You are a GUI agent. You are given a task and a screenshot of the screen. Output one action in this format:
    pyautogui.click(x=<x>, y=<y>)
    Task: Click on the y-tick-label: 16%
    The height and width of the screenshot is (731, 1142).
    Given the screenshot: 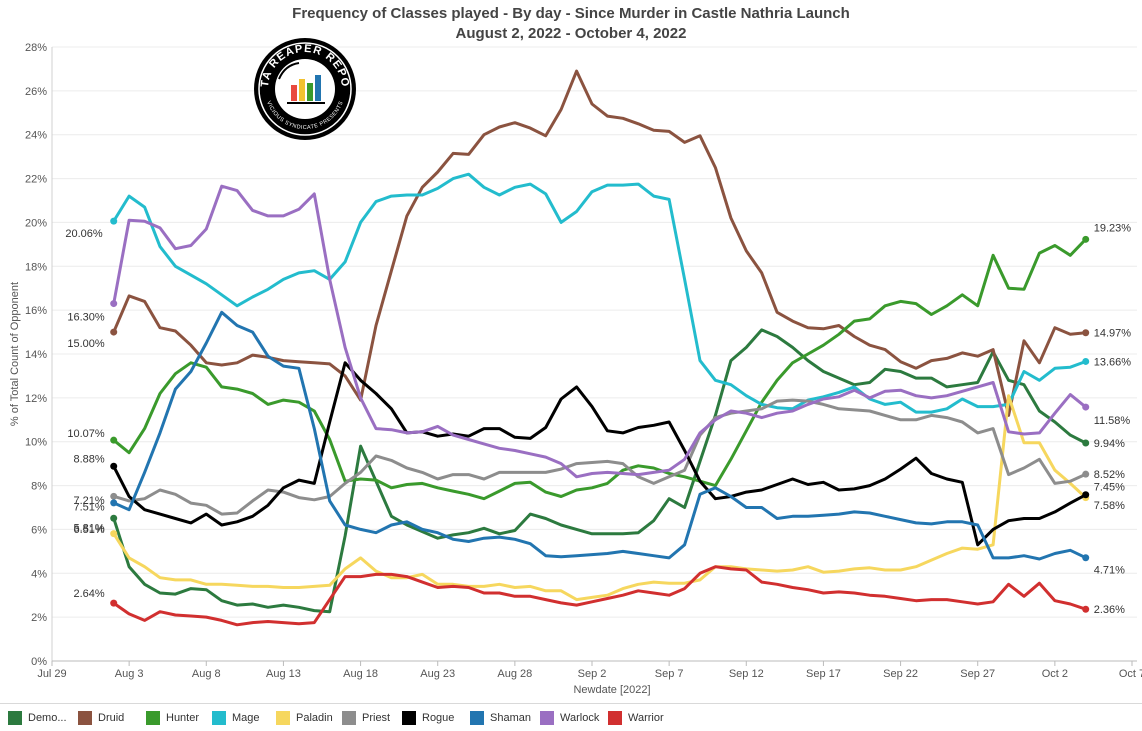 What is the action you would take?
    pyautogui.click(x=36, y=311)
    